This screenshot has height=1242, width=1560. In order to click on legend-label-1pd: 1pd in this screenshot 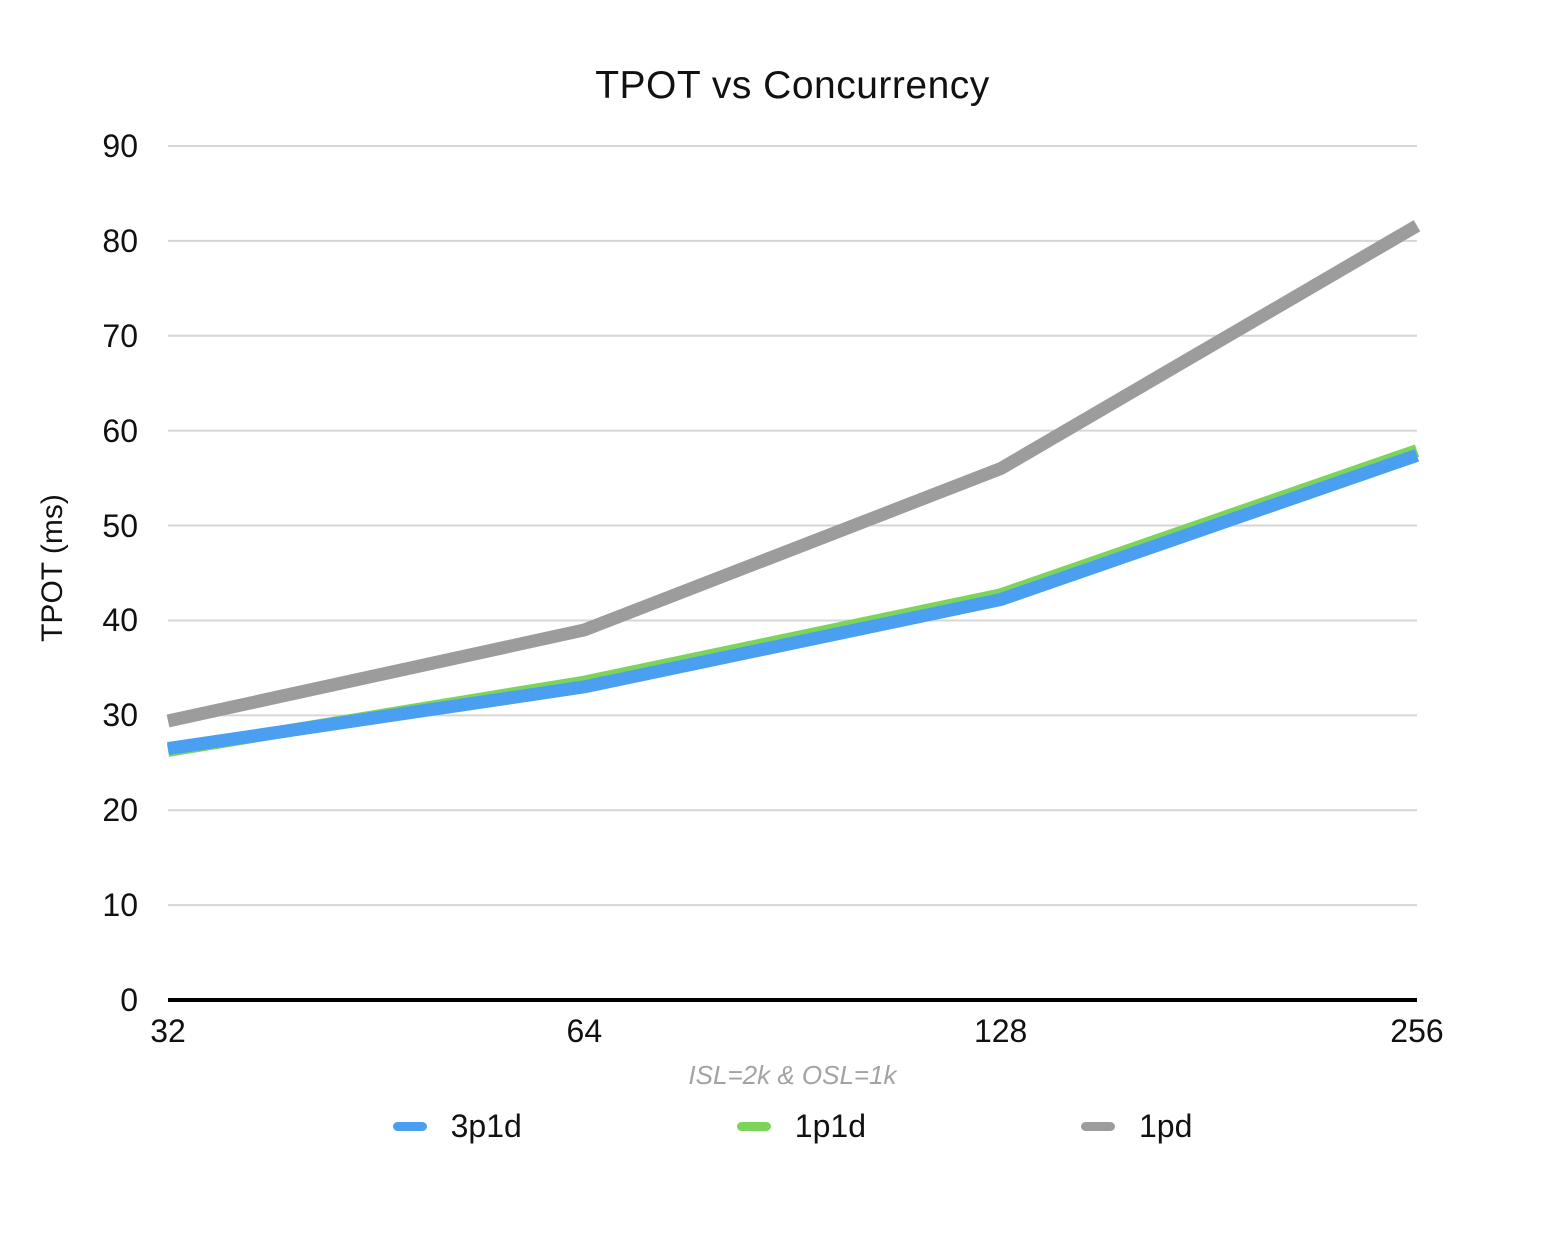, I will do `click(1165, 1126)`.